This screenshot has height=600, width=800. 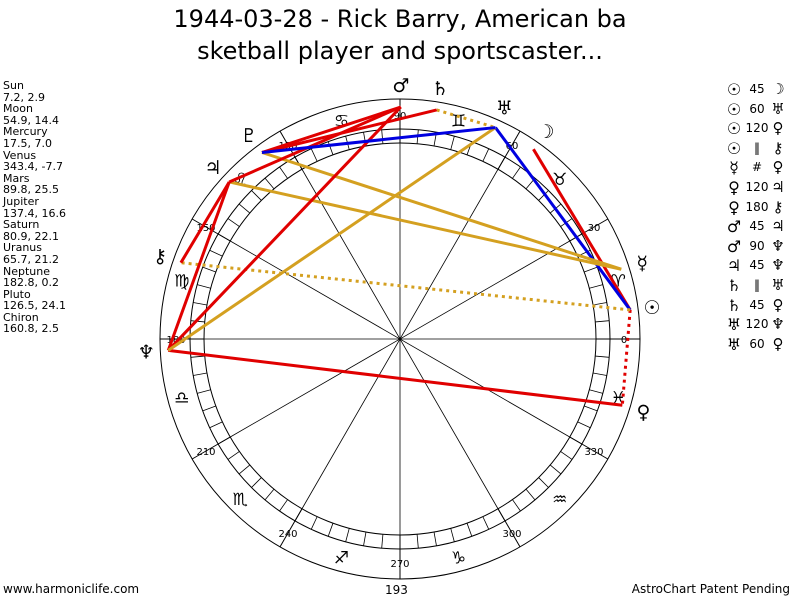 What do you see at coordinates (755, 110) in the screenshot?
I see `aspect-row: ☉ 60 ♅` at bounding box center [755, 110].